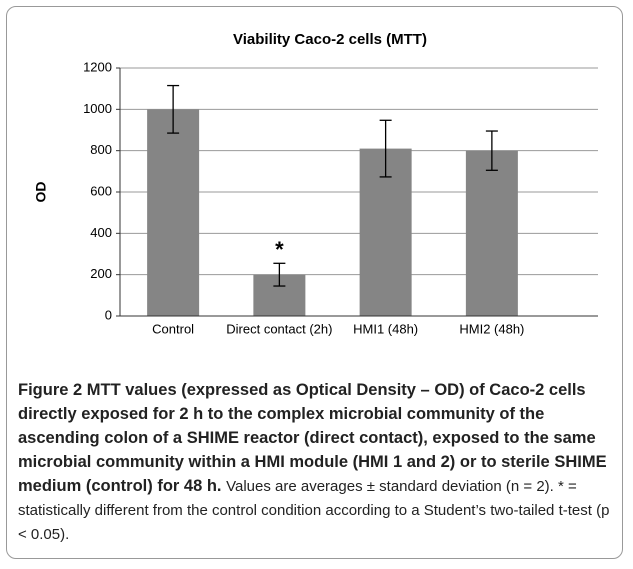 This screenshot has width=633, height=569. What do you see at coordinates (97, 66) in the screenshot?
I see `y-tick-label: 1200` at bounding box center [97, 66].